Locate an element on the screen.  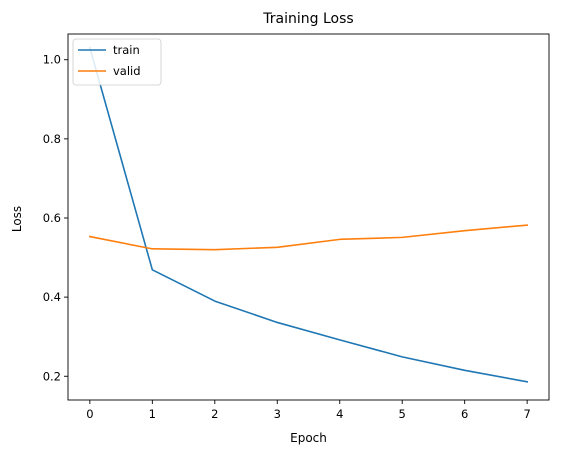
legend: train valid is located at coordinates (117, 62).